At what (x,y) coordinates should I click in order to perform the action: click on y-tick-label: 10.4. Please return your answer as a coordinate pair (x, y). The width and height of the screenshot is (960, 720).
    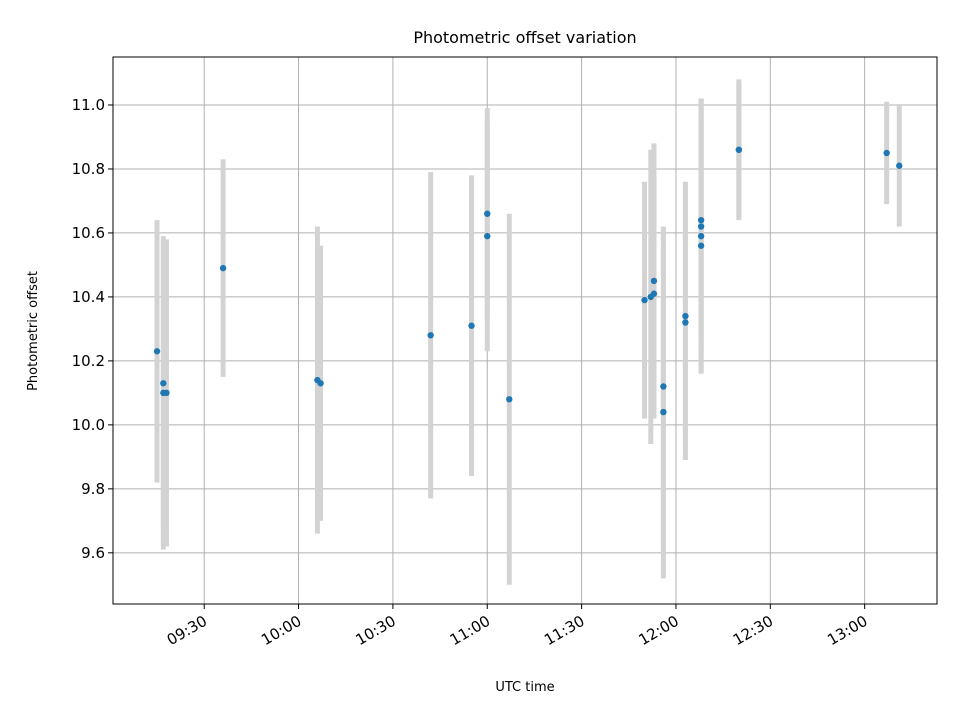
    Looking at the image, I should click on (88, 297).